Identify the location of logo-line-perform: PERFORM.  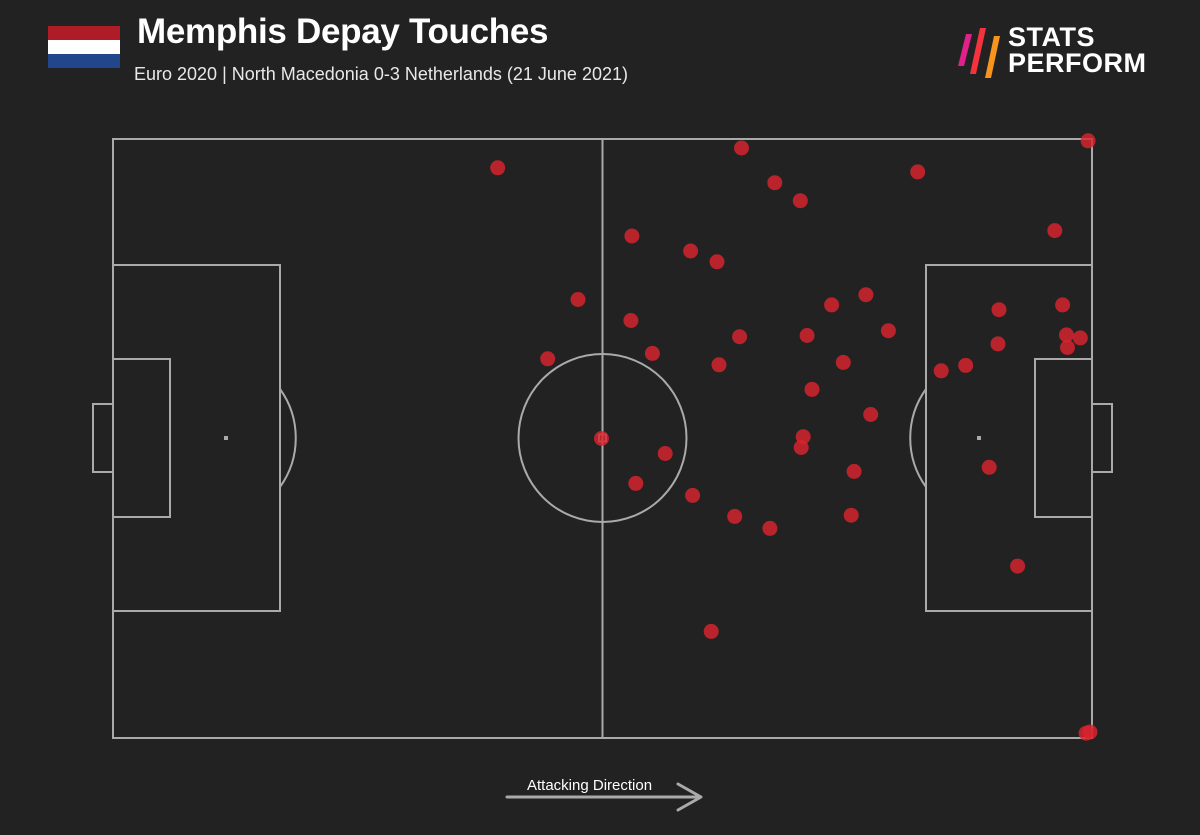
(1077, 63).